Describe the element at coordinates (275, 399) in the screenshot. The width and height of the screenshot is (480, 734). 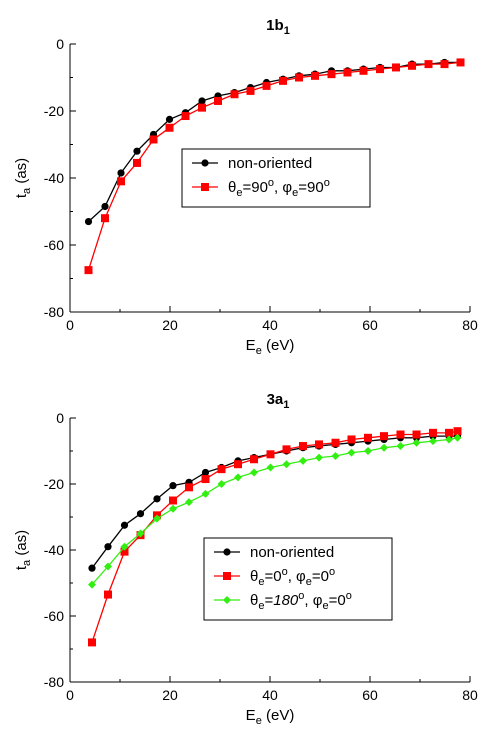
I see `title-main: 3a` at that location.